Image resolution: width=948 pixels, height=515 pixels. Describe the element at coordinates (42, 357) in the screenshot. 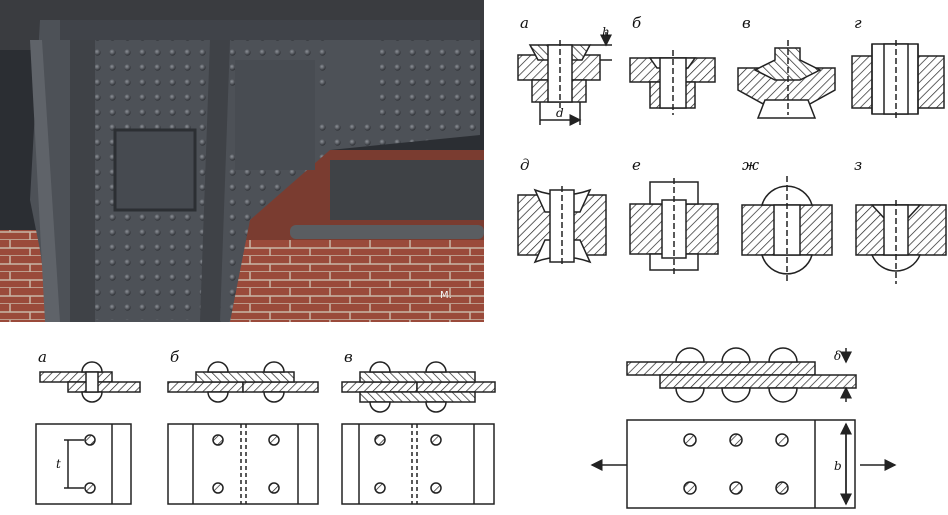

I see `lap-label-a: а` at that location.